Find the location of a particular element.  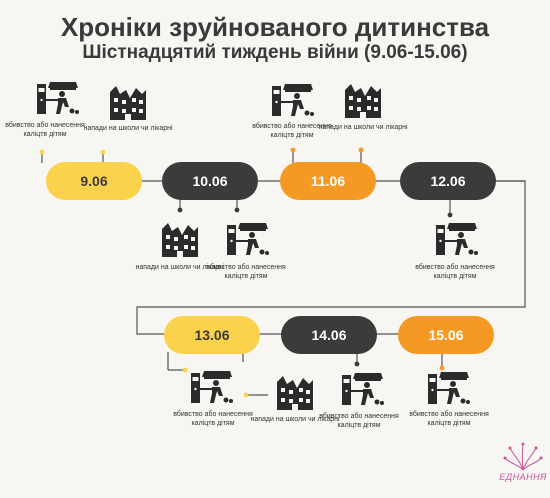

label-kill-1106: вбивство або нанесення каліцтв дітям is located at coordinates (292, 131).